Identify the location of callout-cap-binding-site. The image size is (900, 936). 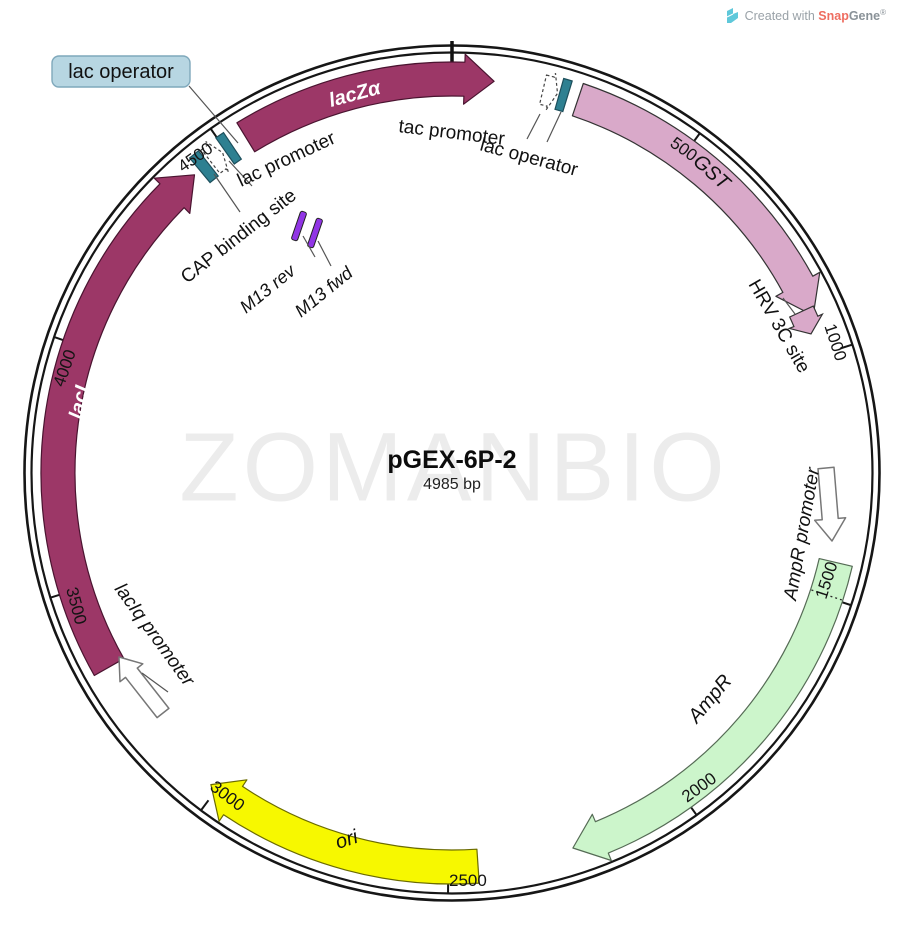
(227, 193).